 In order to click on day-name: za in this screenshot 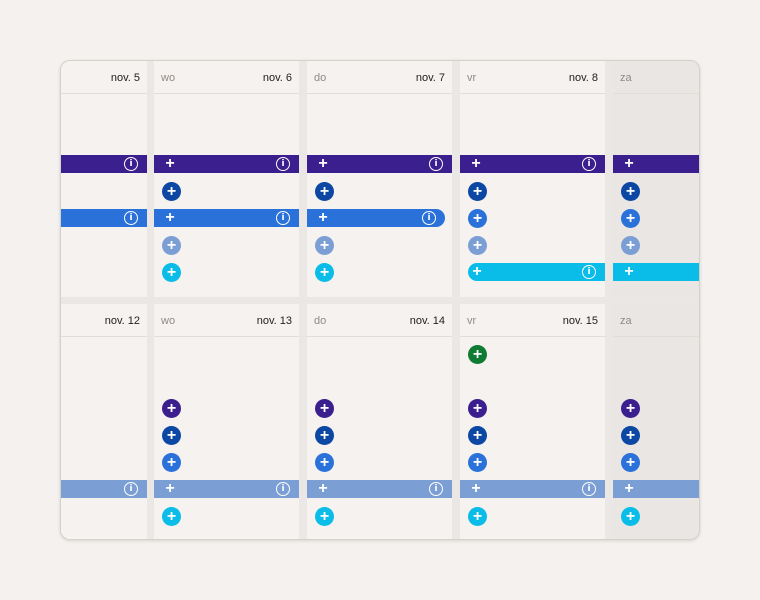, I will do `click(626, 321)`.